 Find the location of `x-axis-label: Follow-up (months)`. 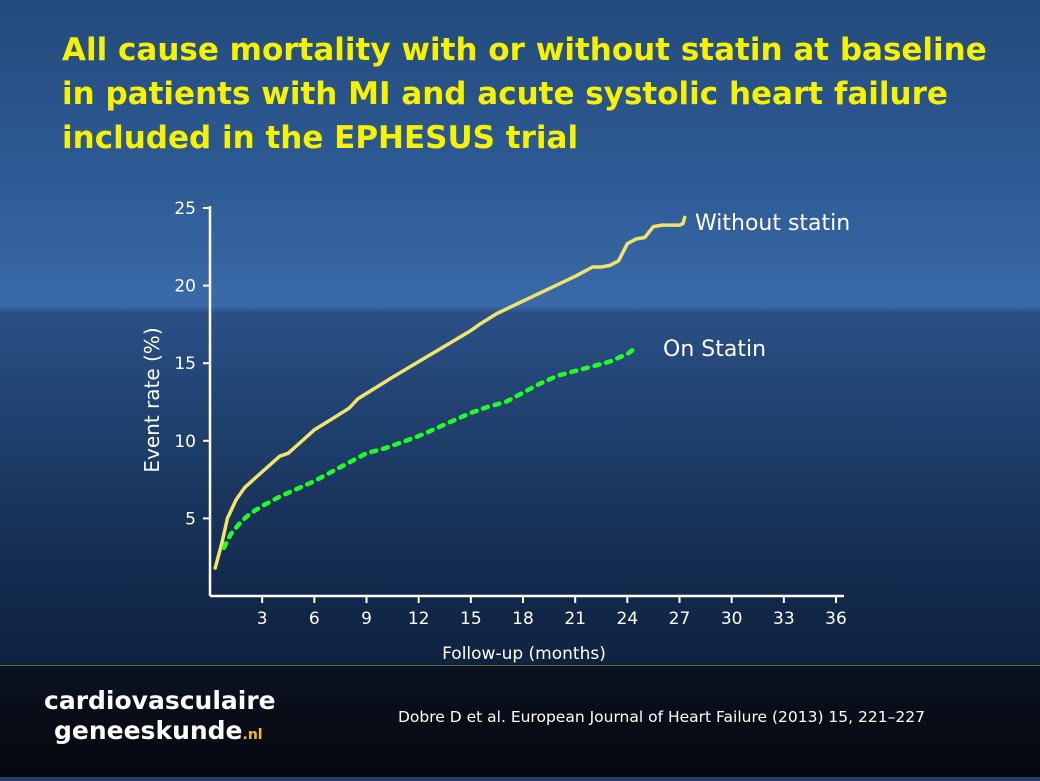

x-axis-label: Follow-up (months) is located at coordinates (524, 654).